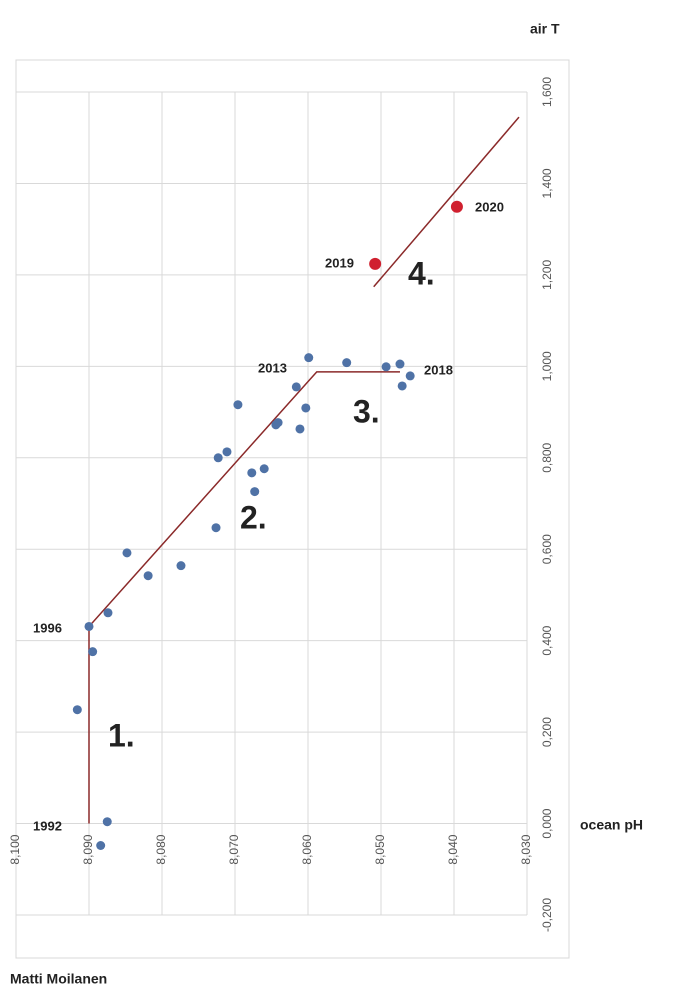 This screenshot has height=1000, width=675. Describe the element at coordinates (611, 825) in the screenshot. I see `x-axis-label: ocean pH` at that location.